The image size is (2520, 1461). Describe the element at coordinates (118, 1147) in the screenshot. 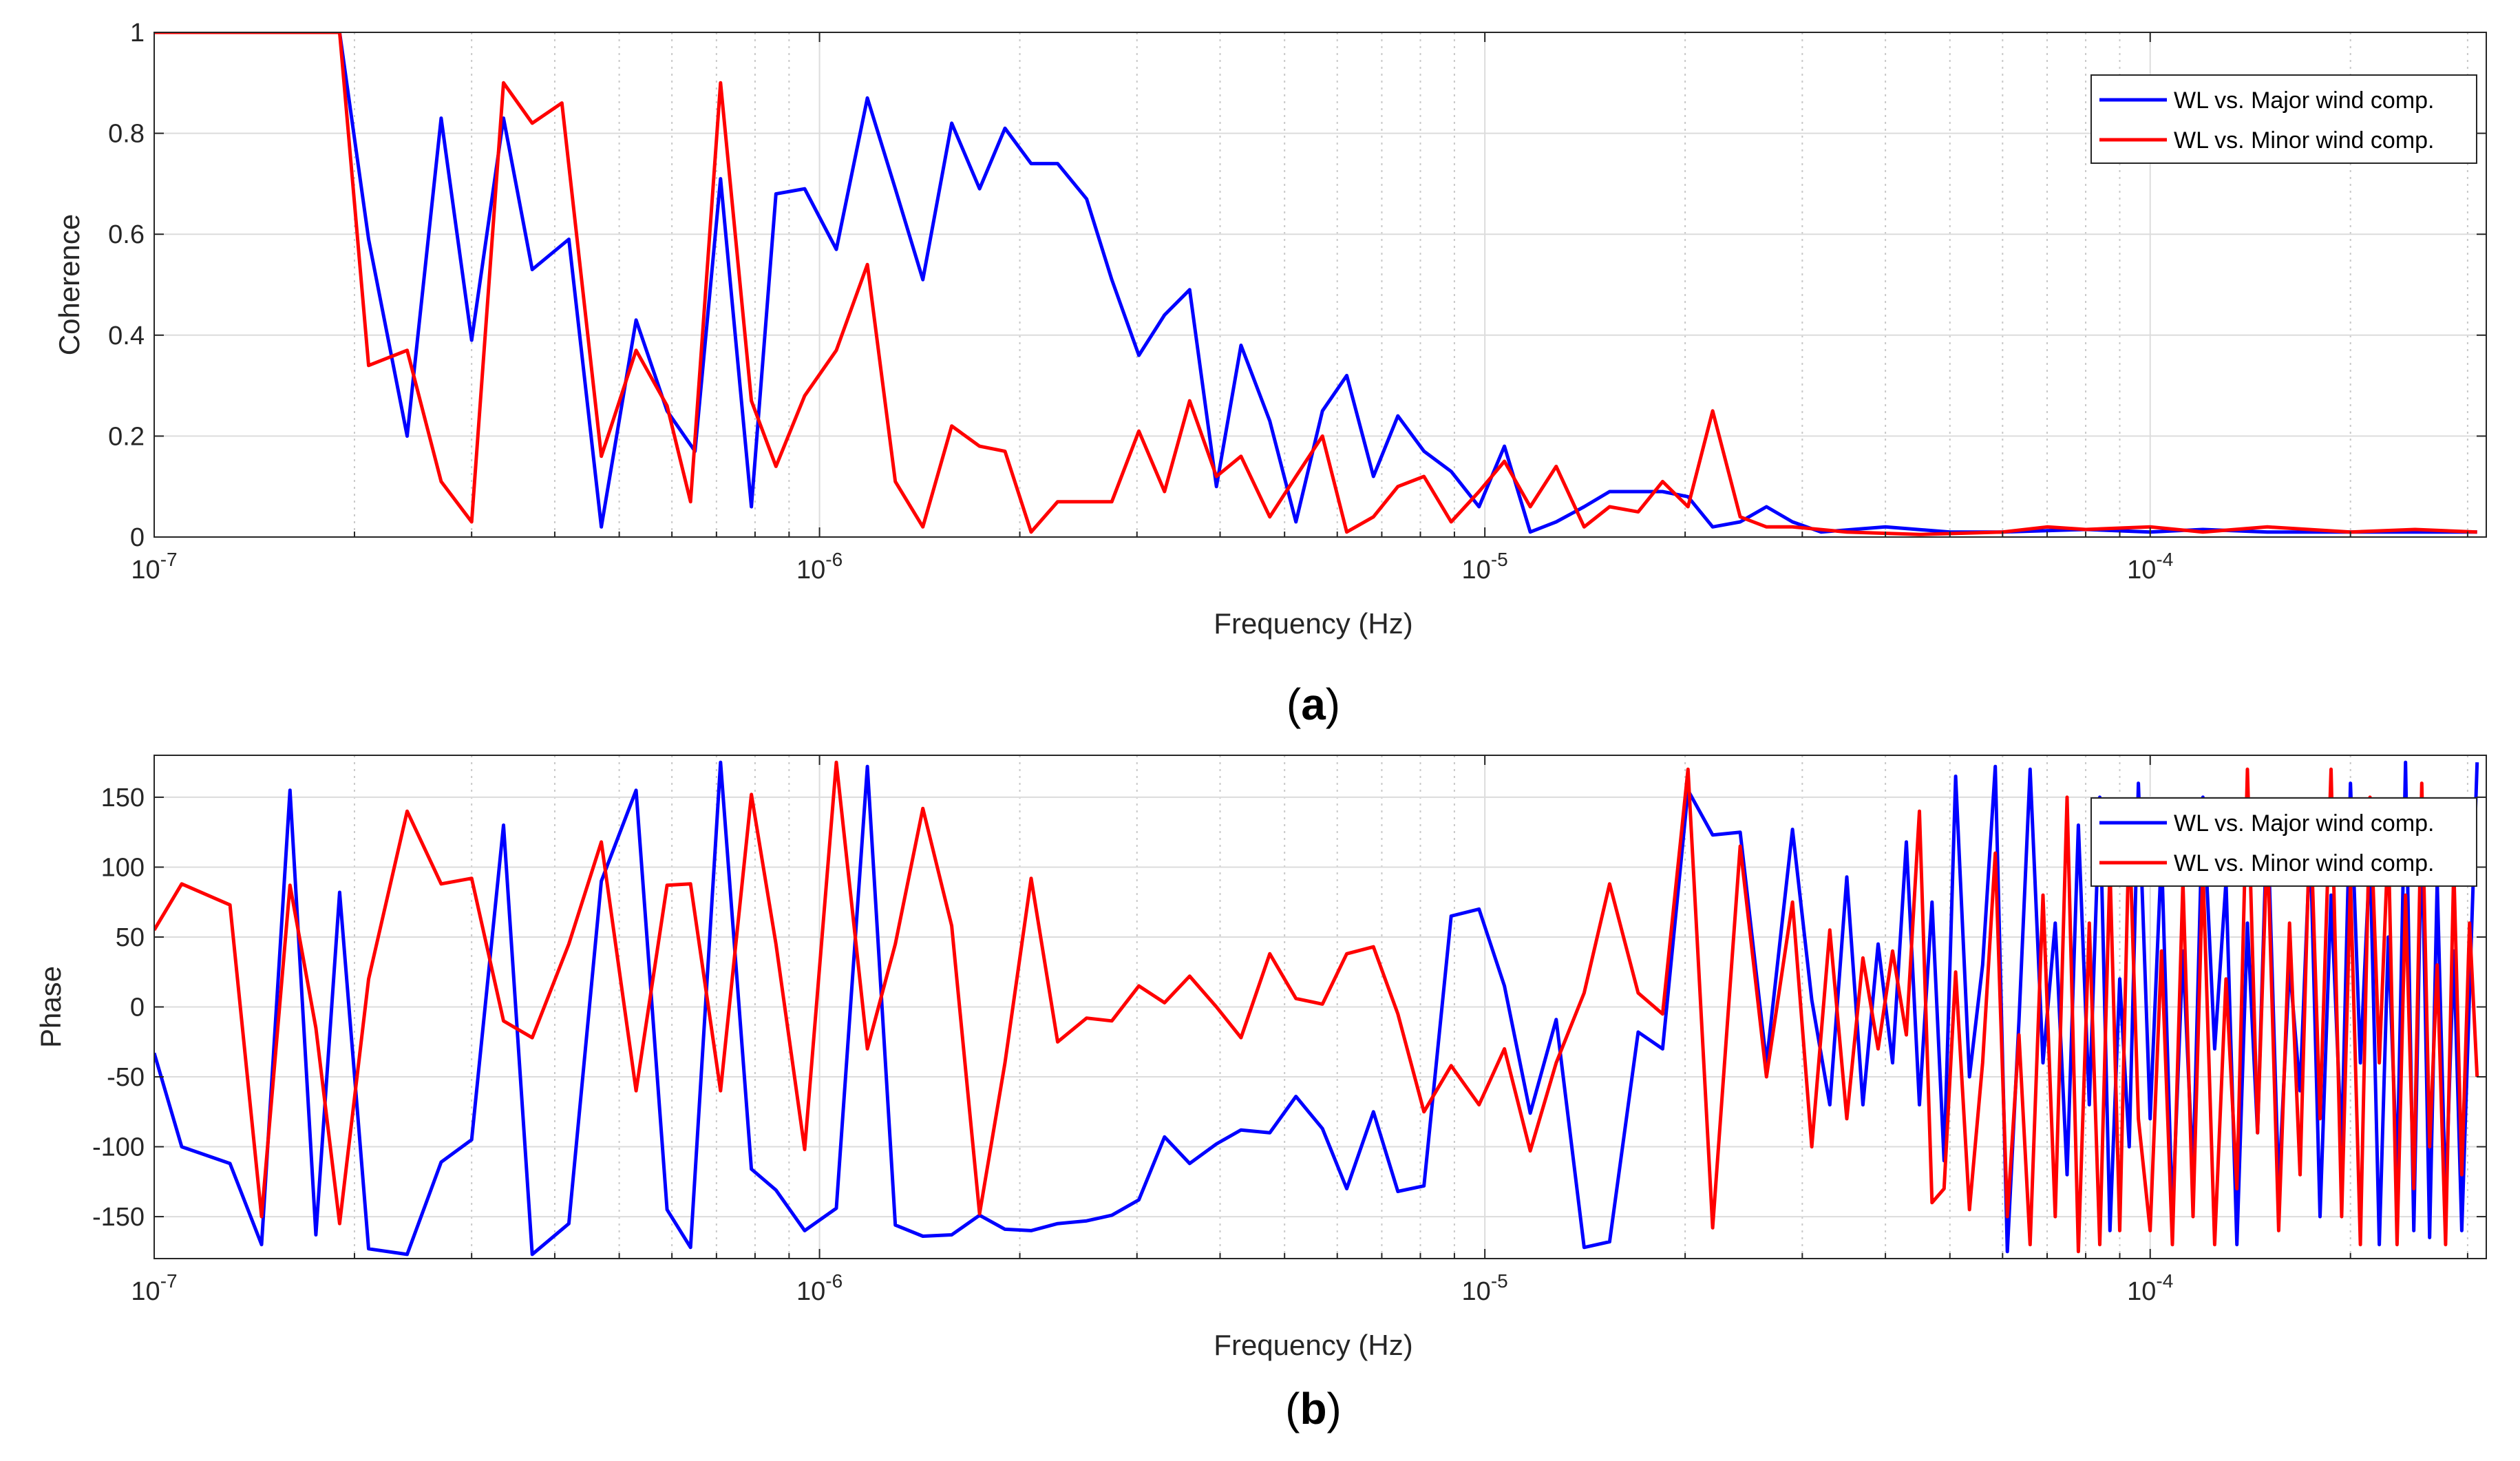

I see `y-tick-label: -100` at that location.